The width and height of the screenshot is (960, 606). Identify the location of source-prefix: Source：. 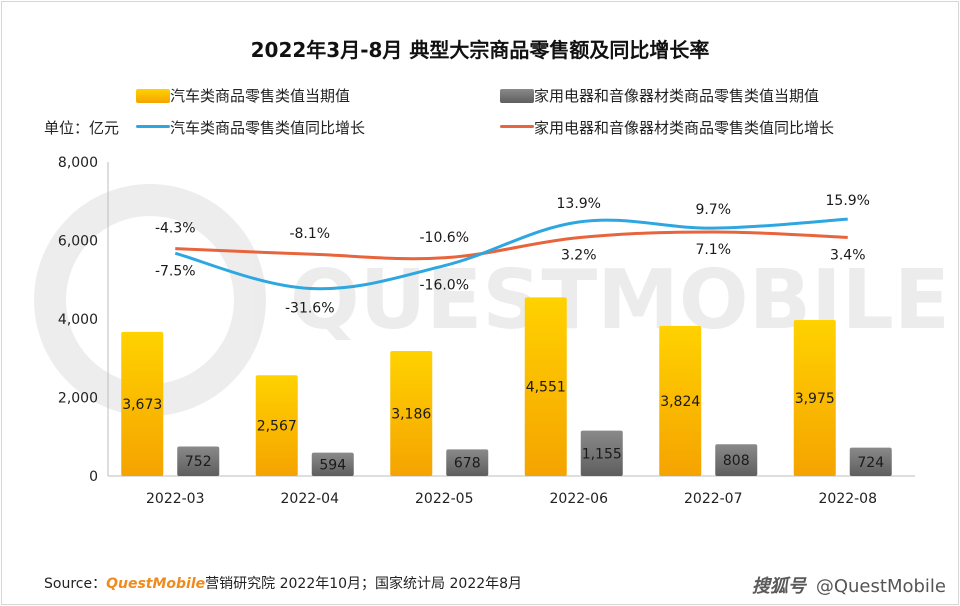
(75, 584).